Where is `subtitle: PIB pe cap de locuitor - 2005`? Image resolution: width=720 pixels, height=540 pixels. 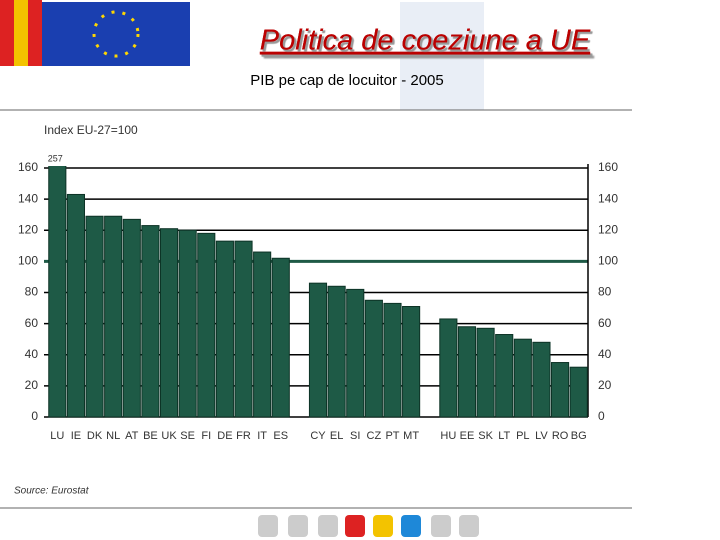 subtitle: PIB pe cap de locuitor - 2005 is located at coordinates (346, 80).